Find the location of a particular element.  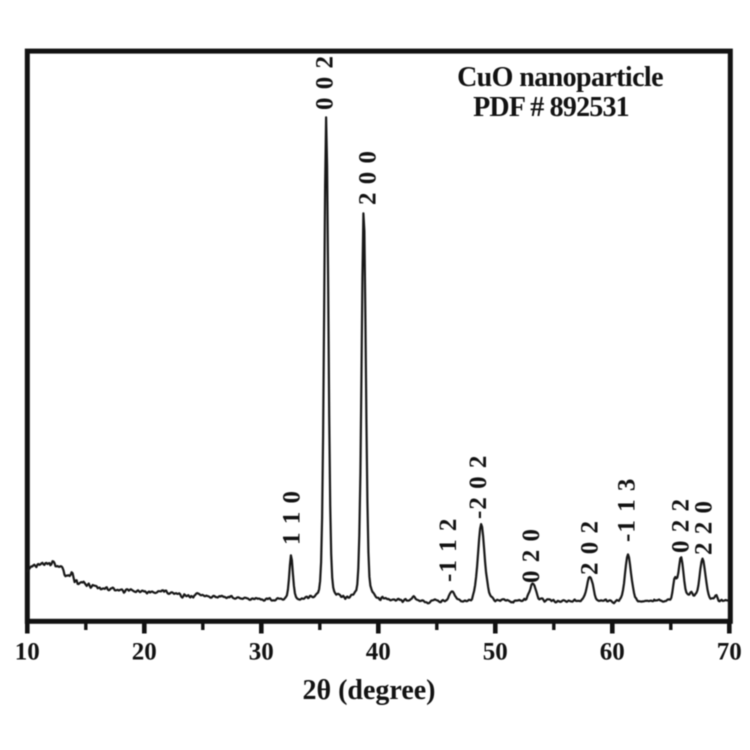

svg-text: 50 is located at coordinates (495, 652).